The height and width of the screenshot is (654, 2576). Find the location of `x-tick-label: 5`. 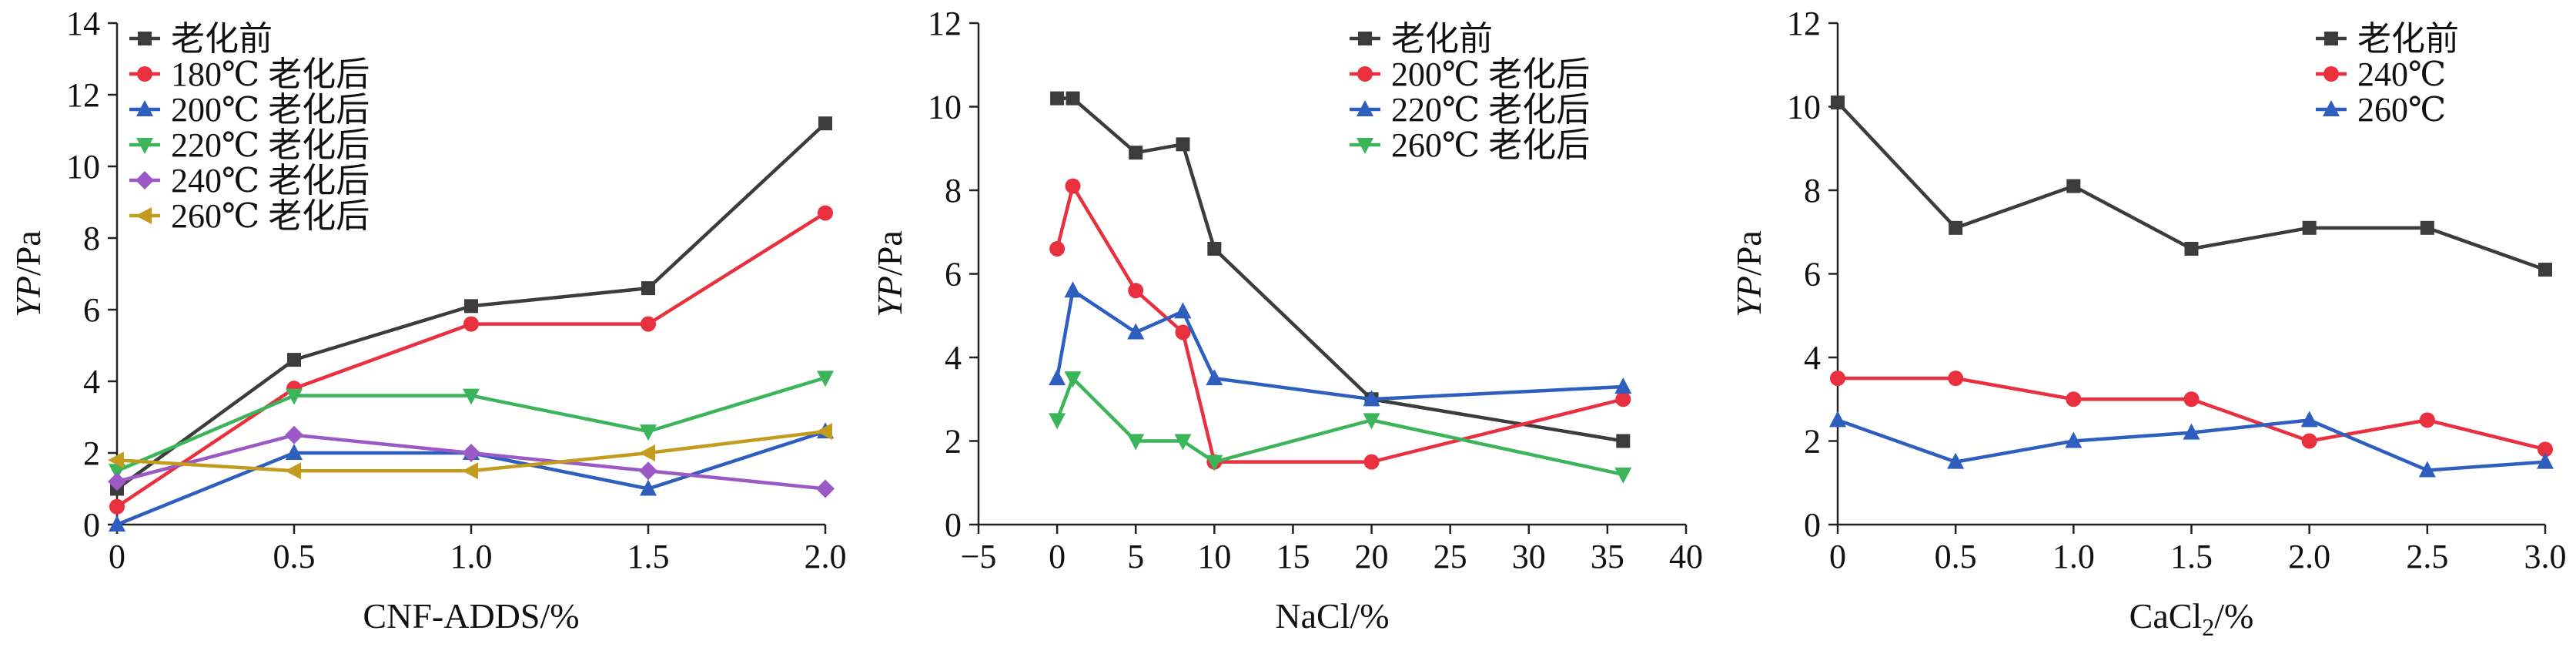

x-tick-label: 5 is located at coordinates (1135, 556).